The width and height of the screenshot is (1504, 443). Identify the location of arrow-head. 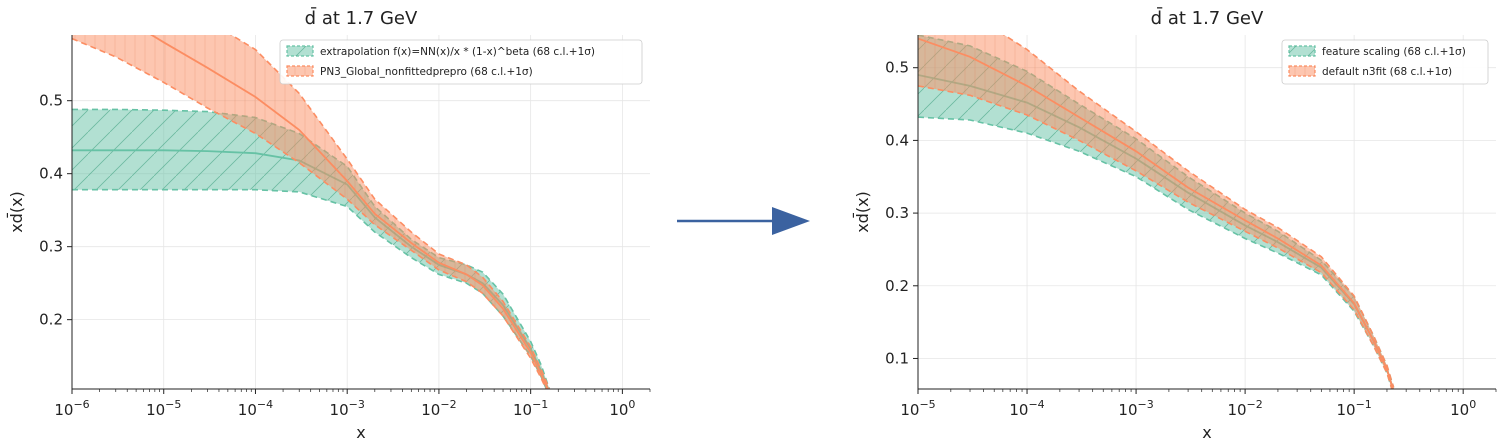
(791, 221).